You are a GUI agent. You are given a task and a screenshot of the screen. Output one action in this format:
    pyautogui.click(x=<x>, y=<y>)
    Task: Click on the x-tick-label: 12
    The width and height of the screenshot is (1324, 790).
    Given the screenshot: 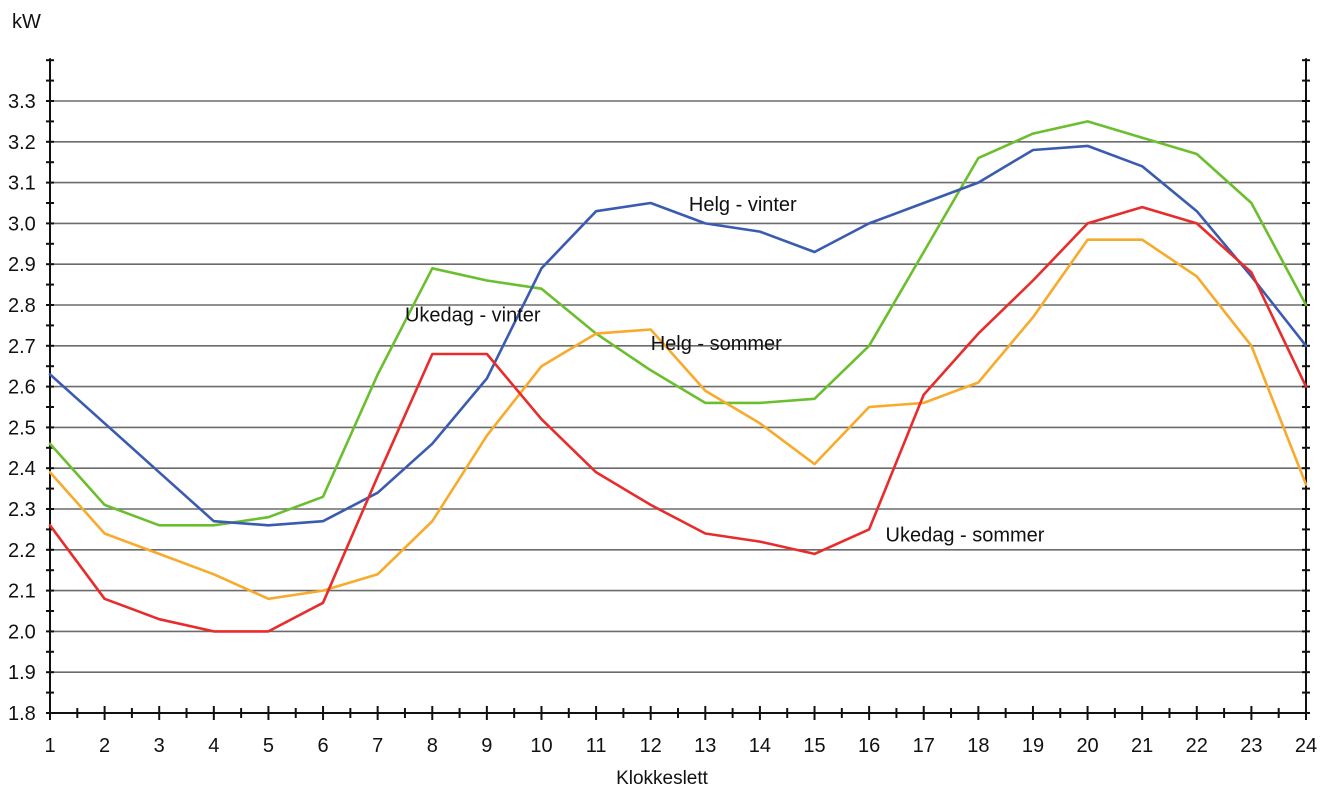 What is the action you would take?
    pyautogui.click(x=651, y=746)
    